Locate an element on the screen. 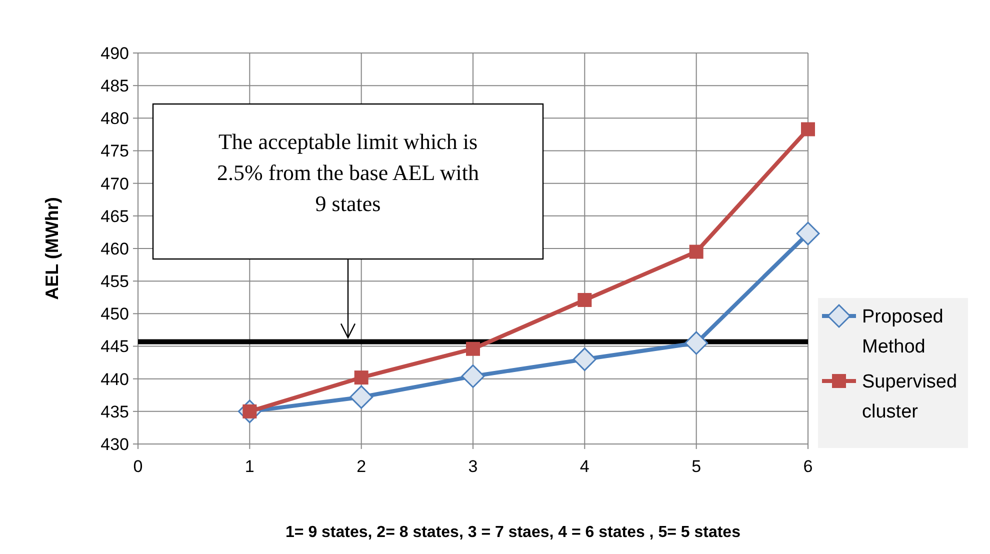  y-tick-label: 485 is located at coordinates (114, 86).